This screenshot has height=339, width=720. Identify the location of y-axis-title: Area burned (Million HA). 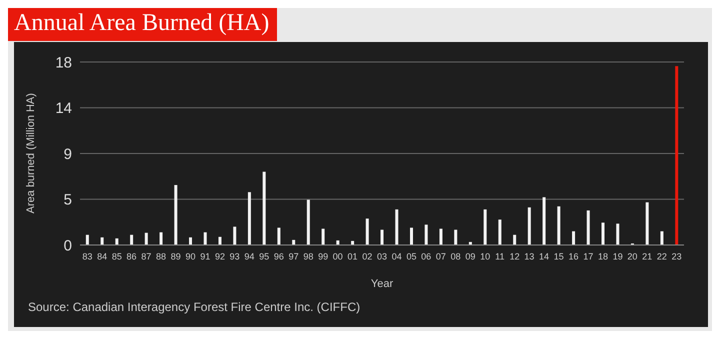
(30, 153).